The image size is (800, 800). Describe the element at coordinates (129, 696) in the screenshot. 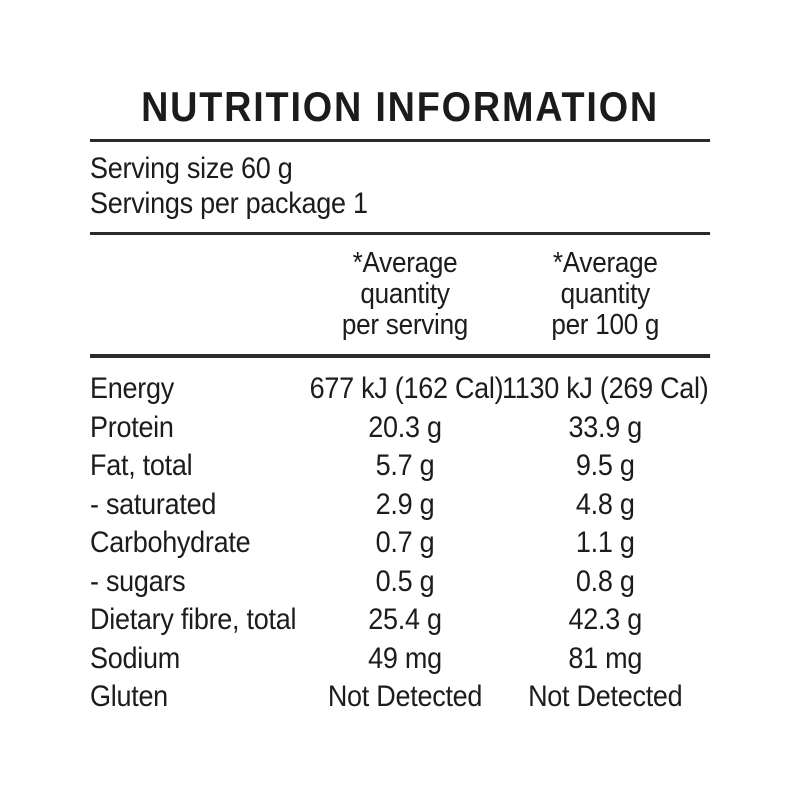

I see `nutrient-name: Gluten` at that location.